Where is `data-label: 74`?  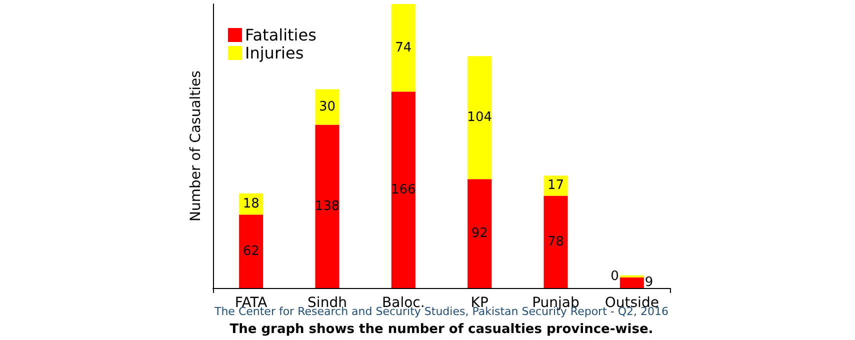 data-label: 74 is located at coordinates (403, 48).